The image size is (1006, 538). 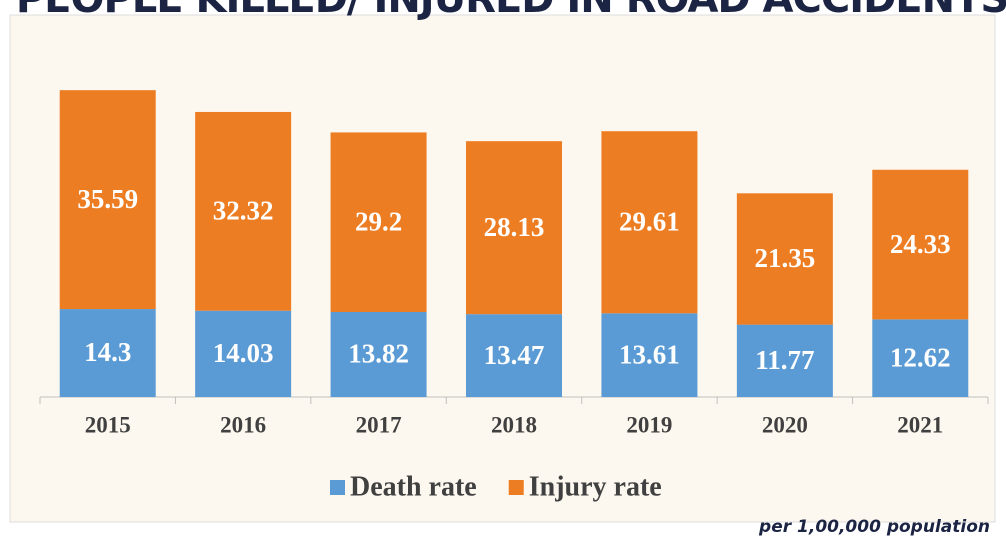 I want to click on bar-value-label: 21.35, so click(x=784, y=258).